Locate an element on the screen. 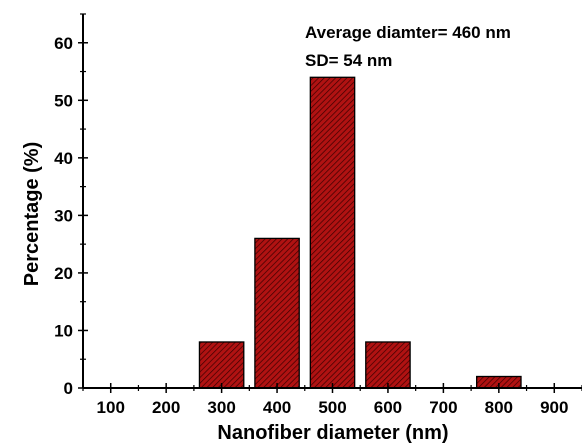 The image size is (582, 443). y-tick-label-60: 60 is located at coordinates (63, 43).